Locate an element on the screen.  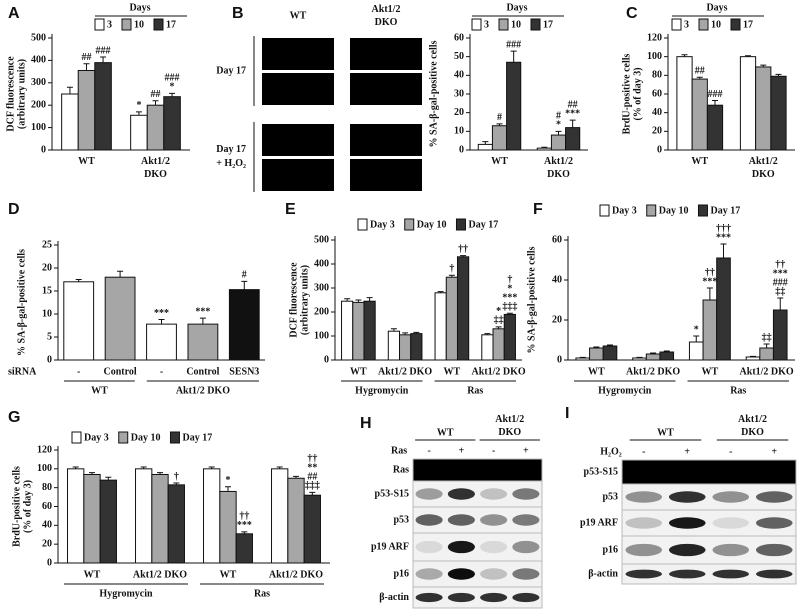
row-label: p19 ARF is located at coordinates (599, 522).